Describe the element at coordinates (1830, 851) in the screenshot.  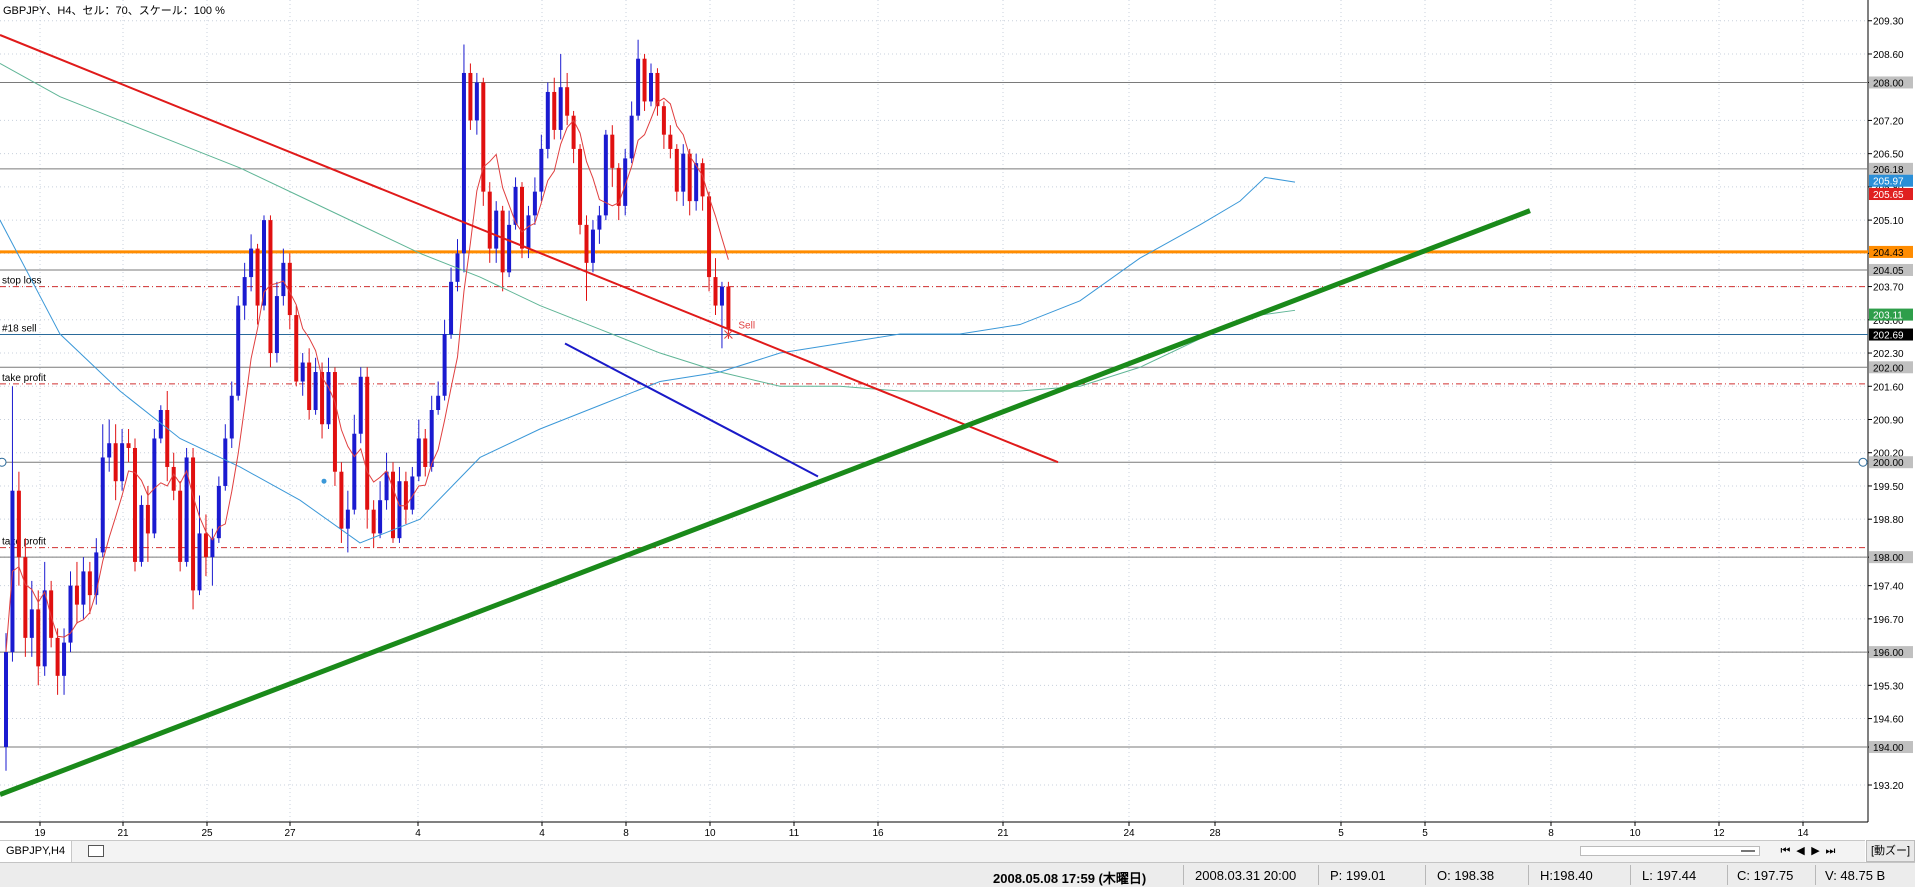
I see `scroll-last-icon: ⏭` at that location.